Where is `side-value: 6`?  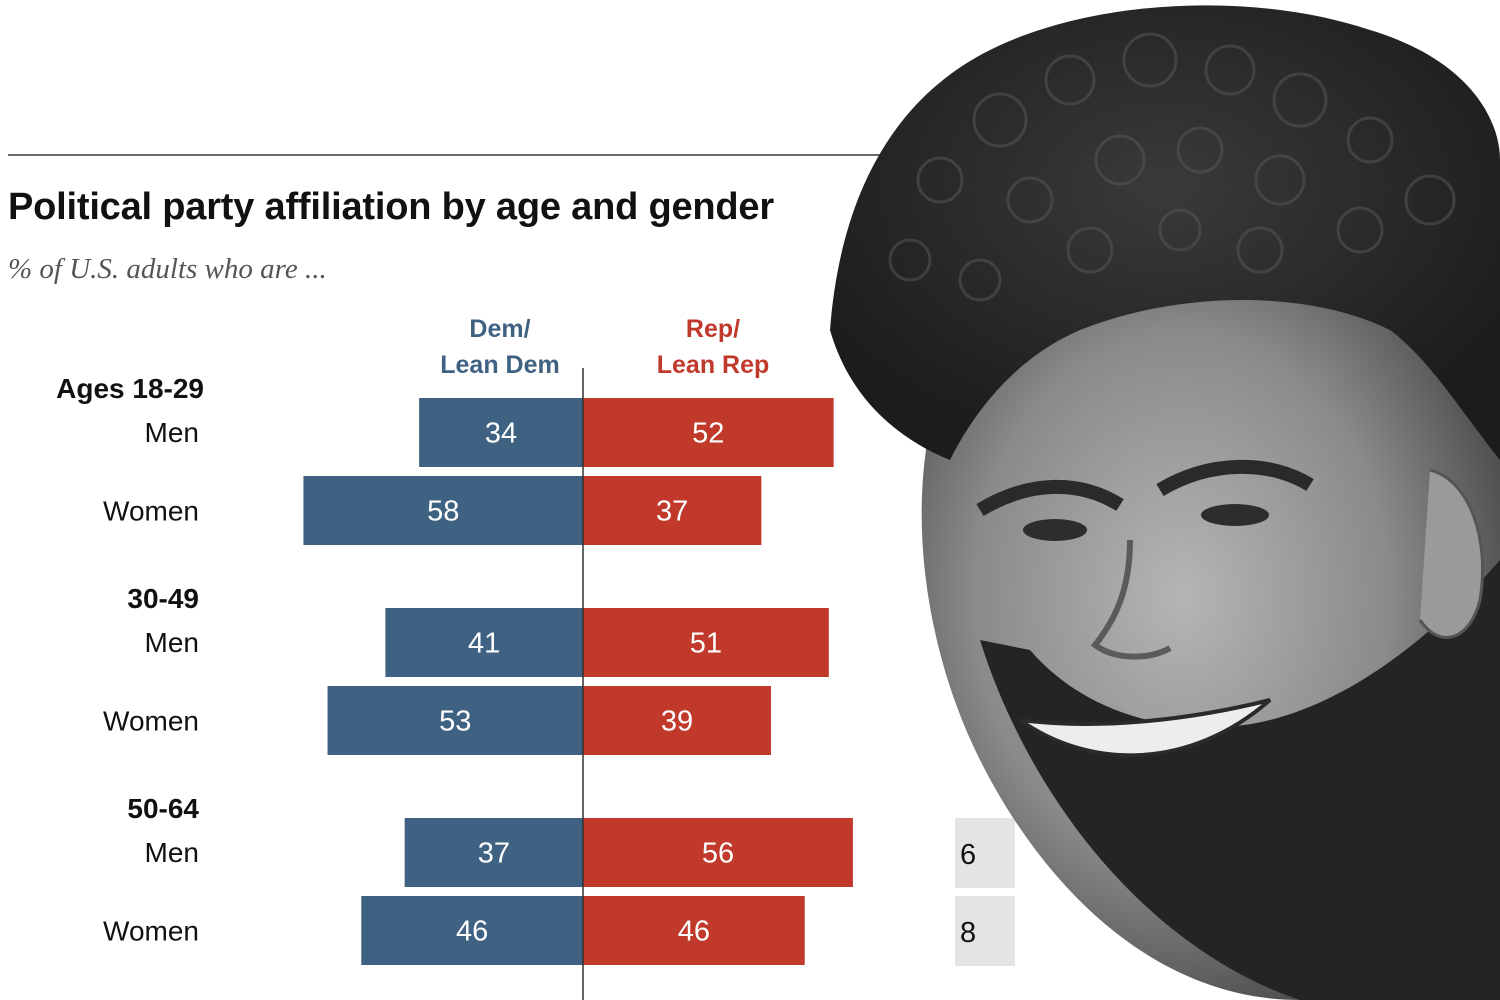
side-value: 6 is located at coordinates (968, 855).